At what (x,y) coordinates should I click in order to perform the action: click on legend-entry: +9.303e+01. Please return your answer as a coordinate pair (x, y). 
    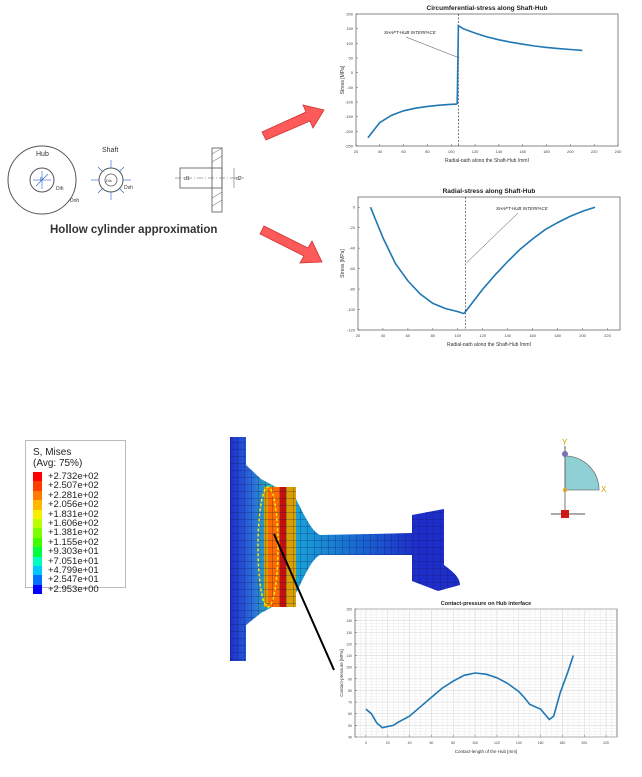
    Looking at the image, I should click on (79, 552).